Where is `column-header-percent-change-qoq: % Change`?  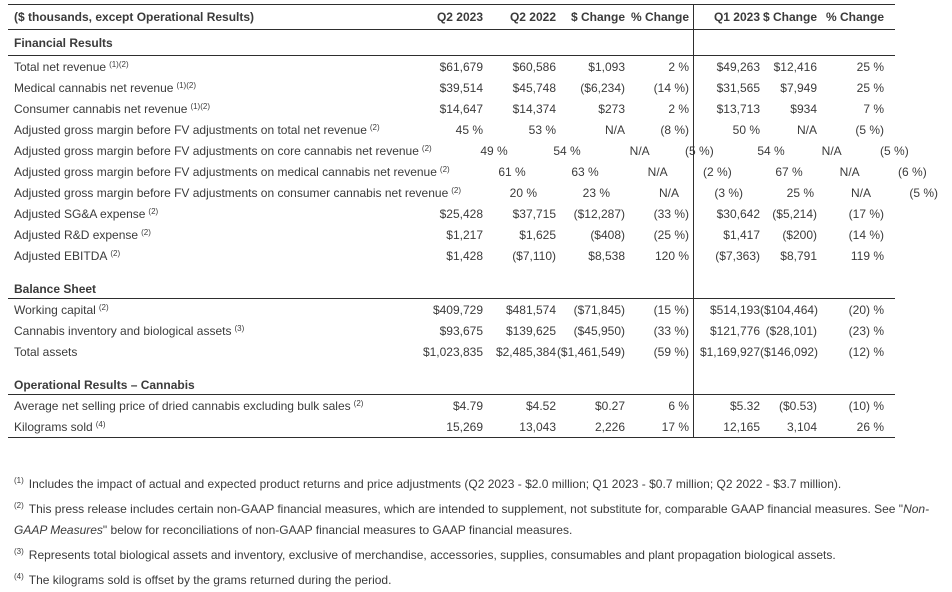
column-header-percent-change-qoq: % Change is located at coordinates (854, 17).